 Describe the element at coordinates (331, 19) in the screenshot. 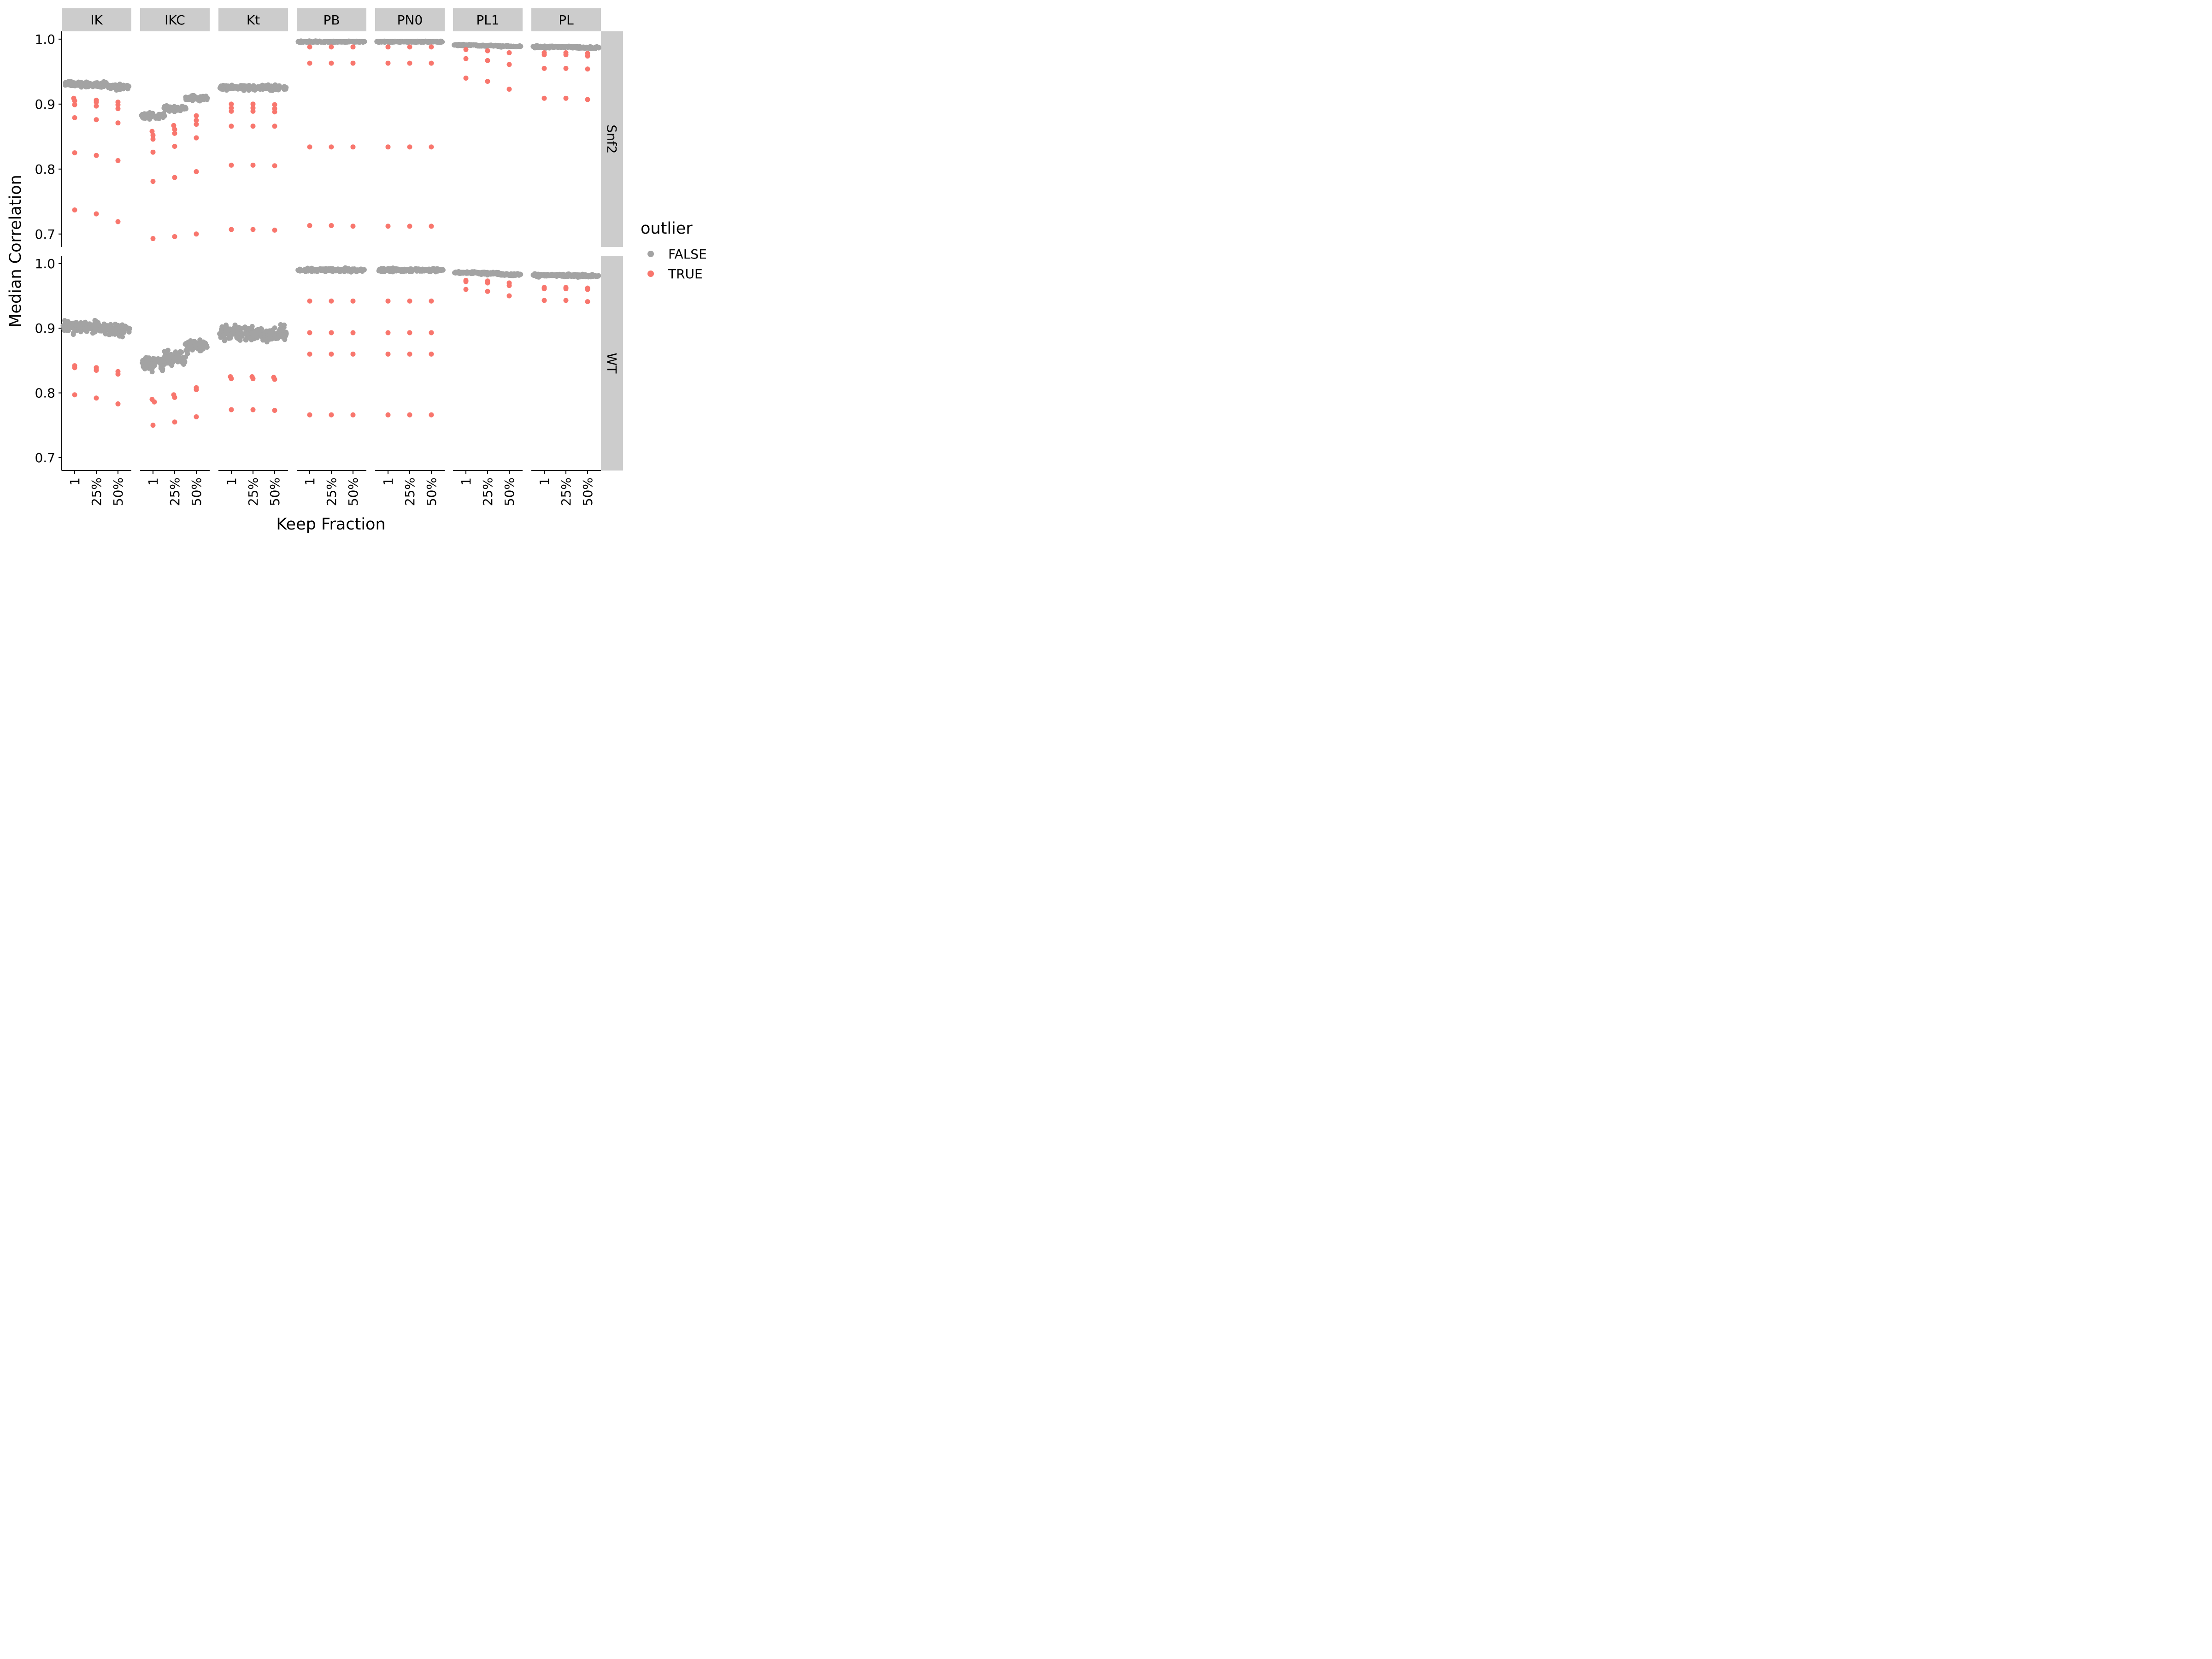

I see `column-strips: IK IKC Kt PB PN0 PL1 PL` at that location.